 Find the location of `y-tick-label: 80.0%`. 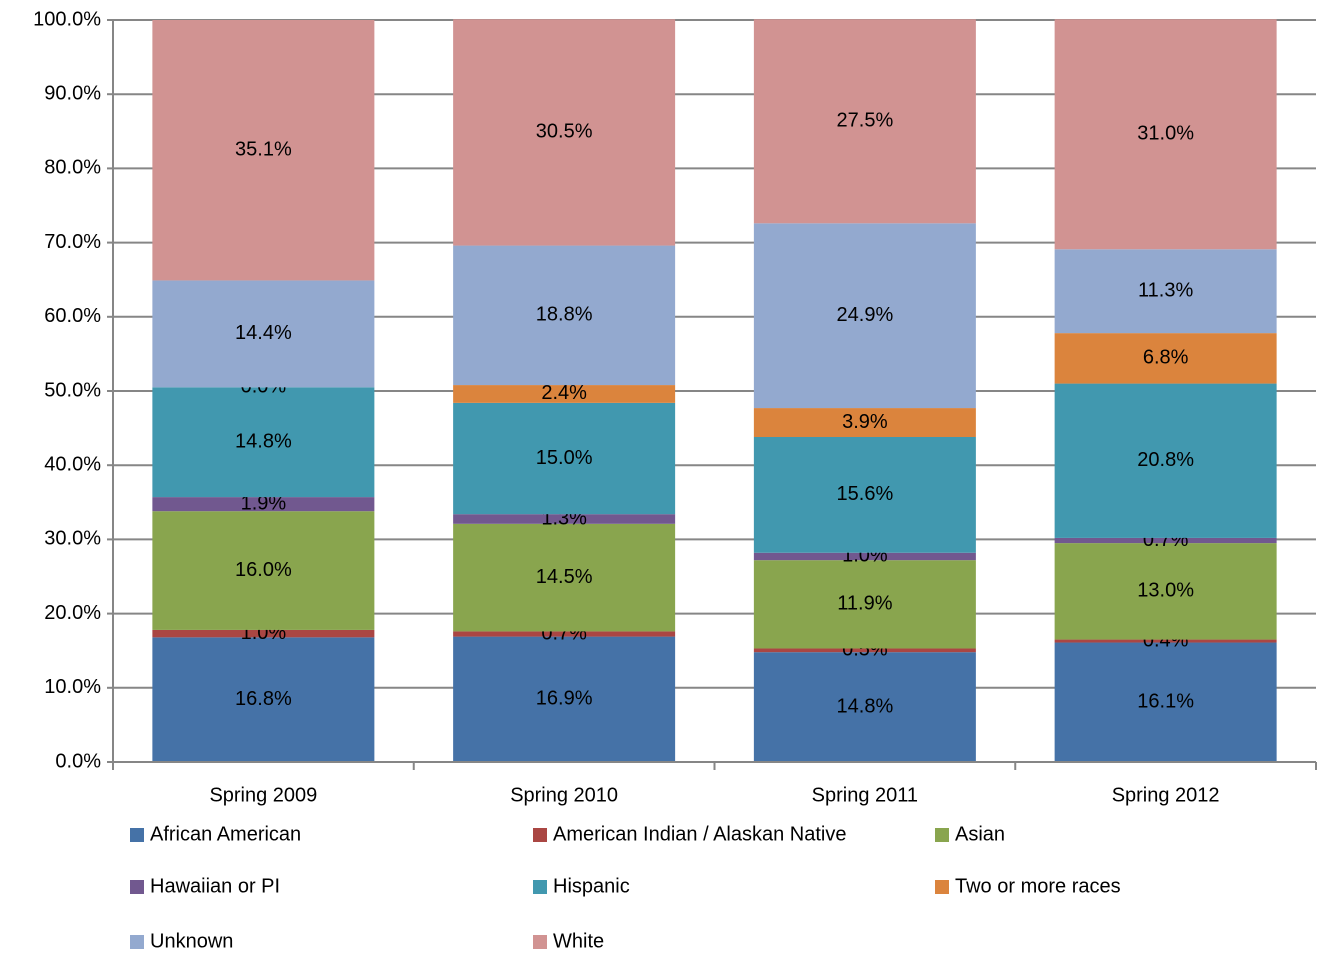

y-tick-label: 80.0% is located at coordinates (72, 168).